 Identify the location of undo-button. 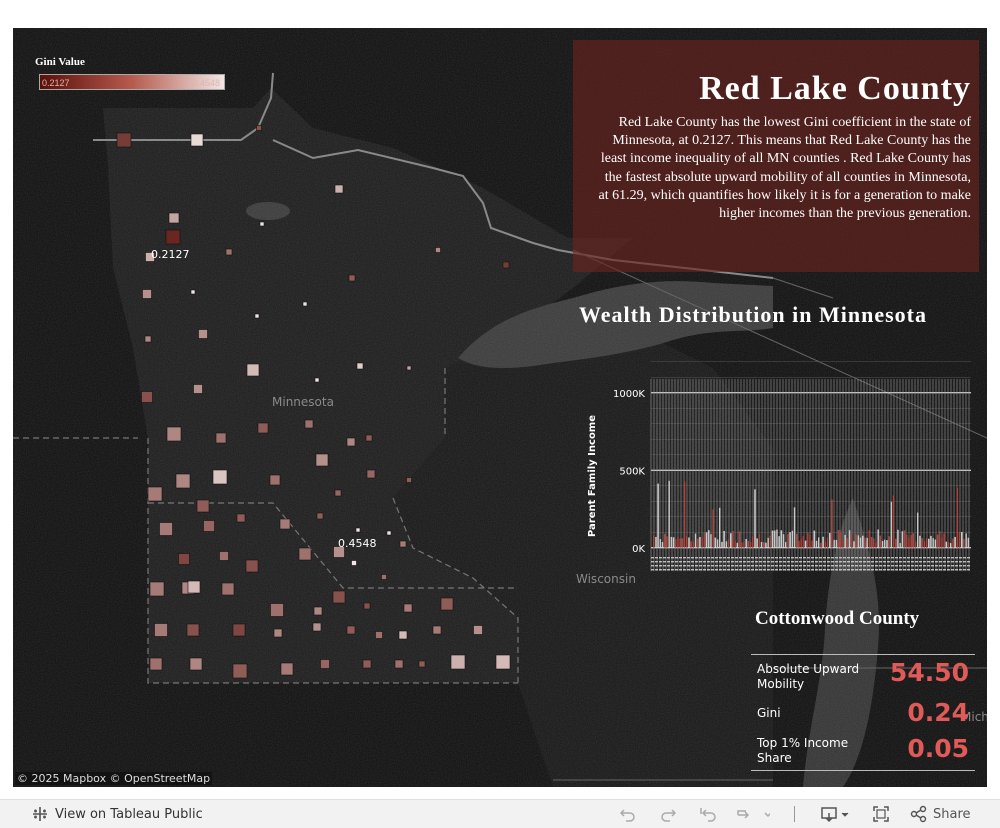
(628, 814).